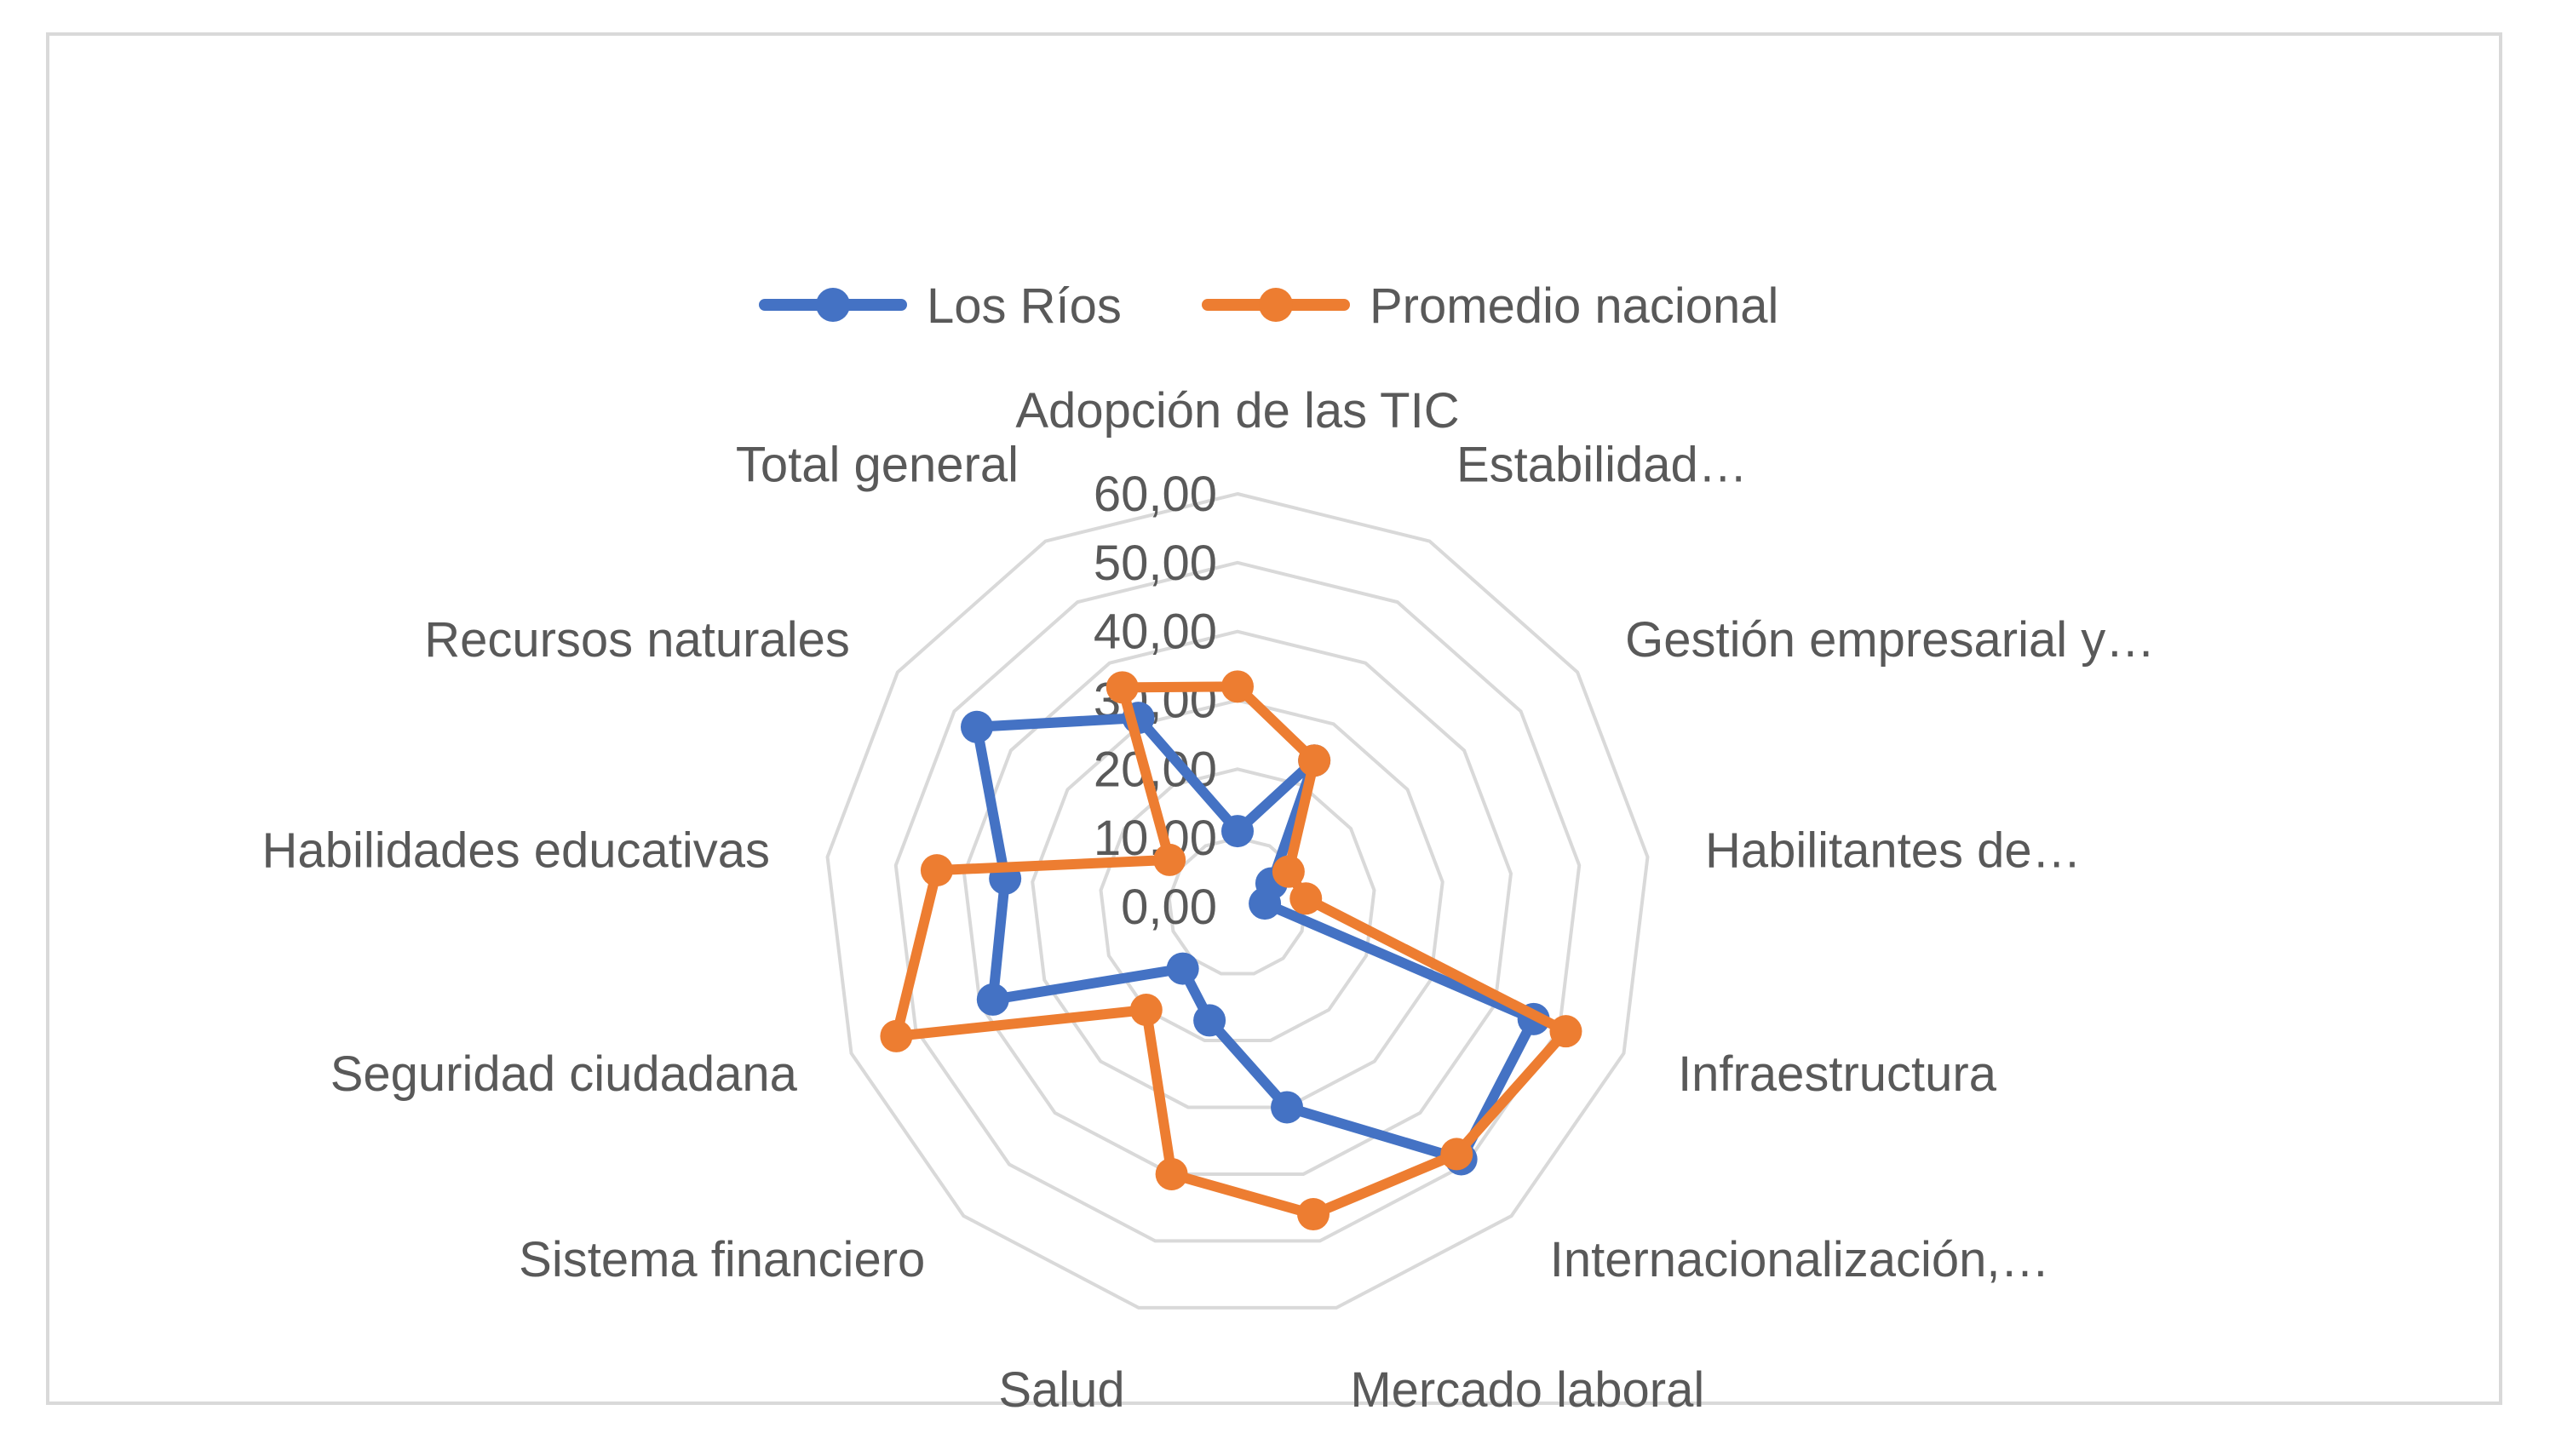 This screenshot has width=2550, height=1456. Describe the element at coordinates (516, 851) in the screenshot. I see `category-label: Habilidades educativas` at that location.